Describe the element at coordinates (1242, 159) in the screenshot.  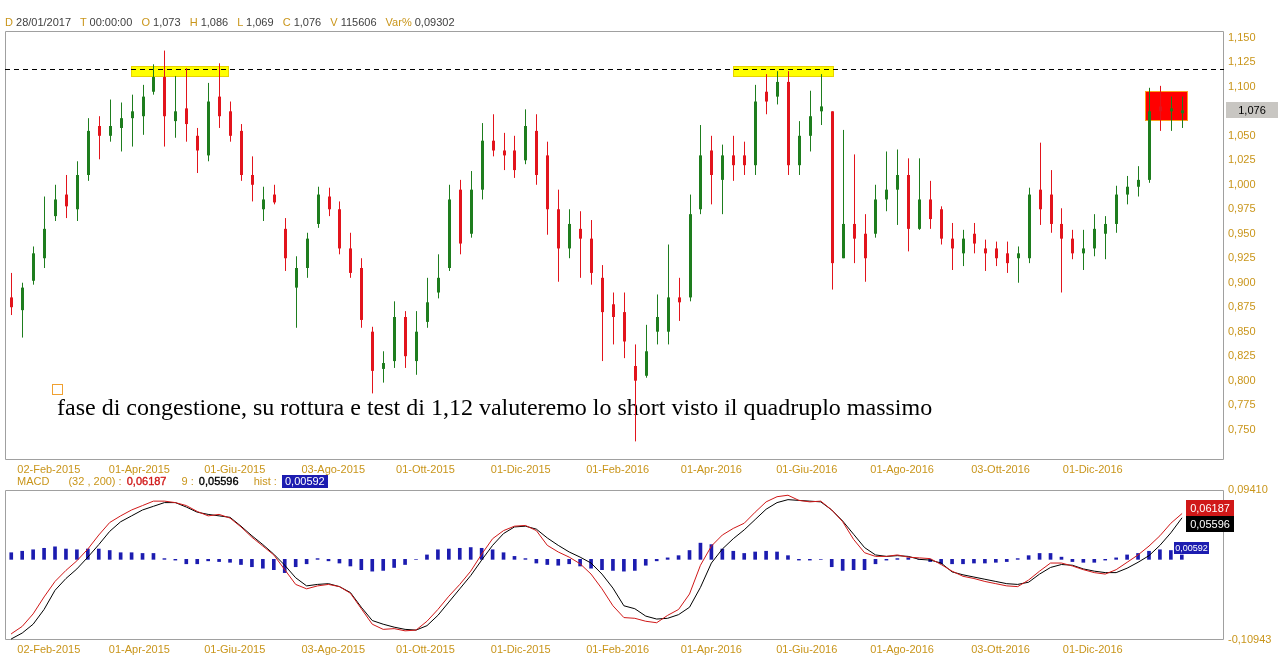
I see `y-tick-label: 1,025` at that location.